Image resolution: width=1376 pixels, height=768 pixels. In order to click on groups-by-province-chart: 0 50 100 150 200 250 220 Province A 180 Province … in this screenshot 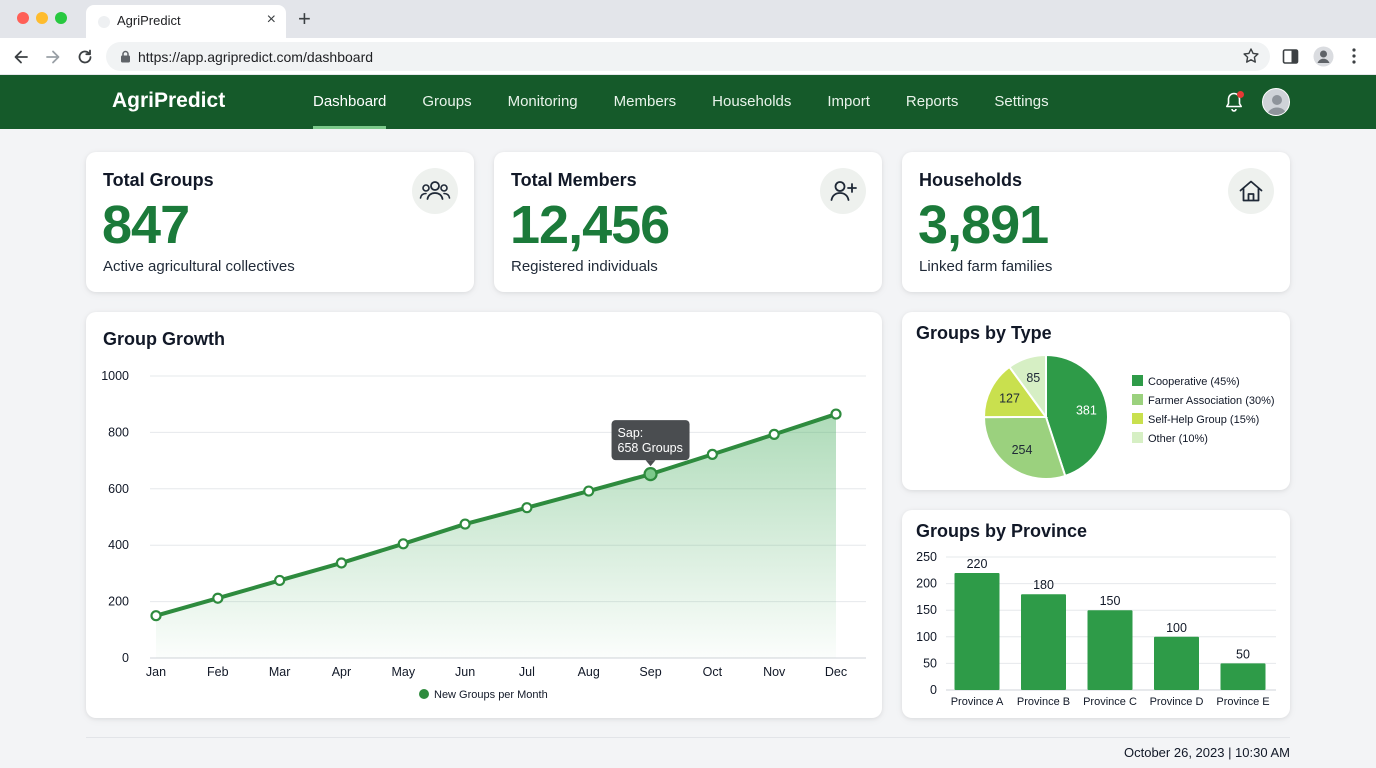, I will do `click(1096, 629)`.